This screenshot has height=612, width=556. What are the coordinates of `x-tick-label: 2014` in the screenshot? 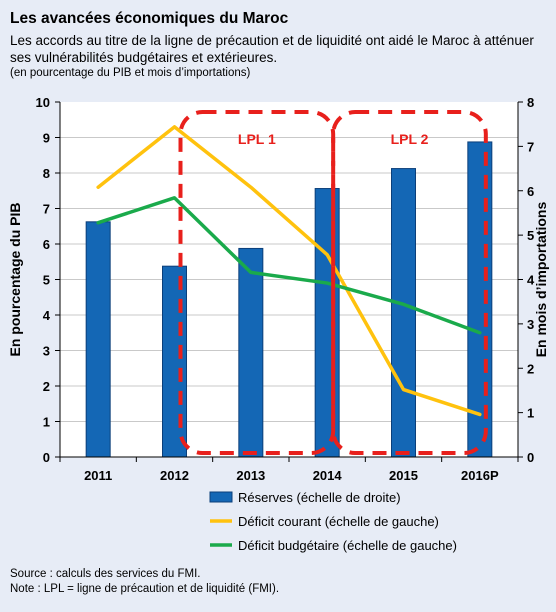 It's located at (328, 475).